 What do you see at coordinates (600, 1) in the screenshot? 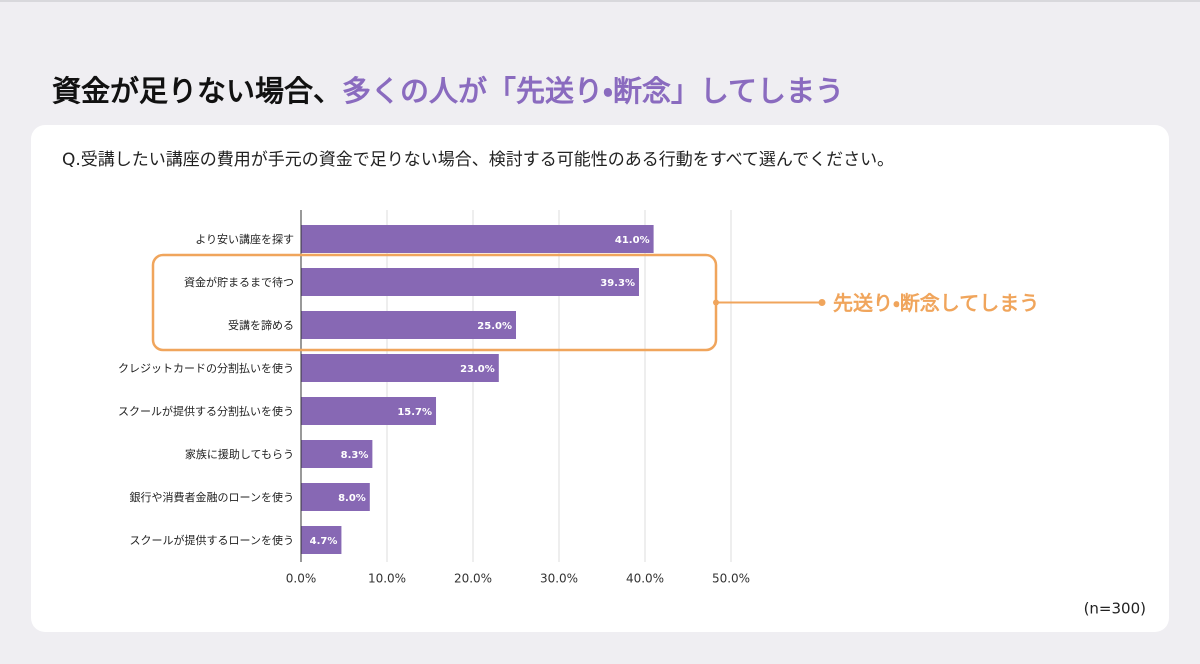
I see `top-border` at bounding box center [600, 1].